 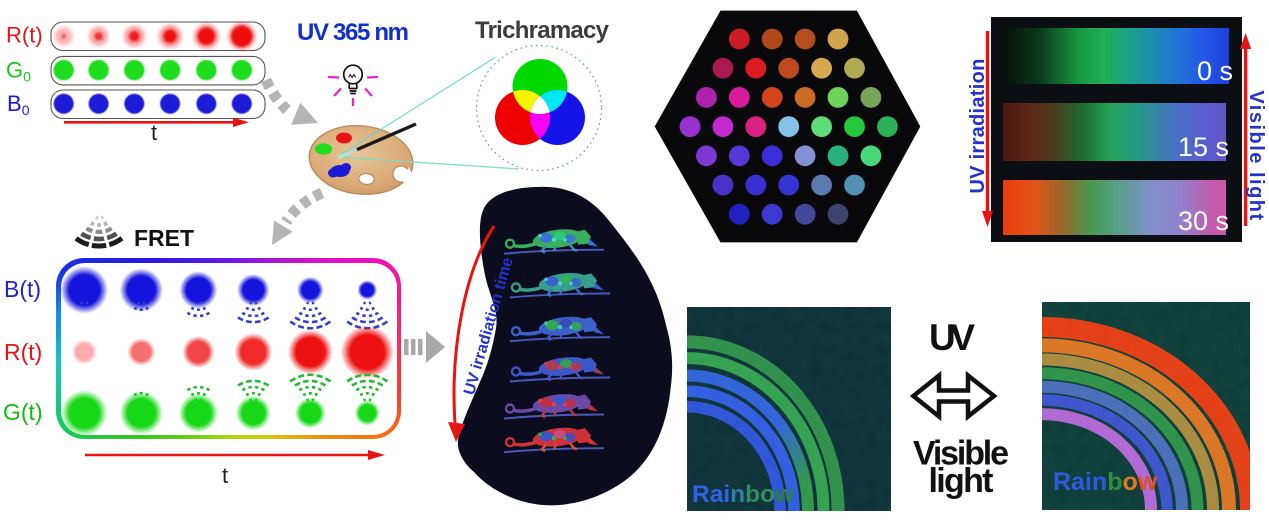 I want to click on svg-text: B(t), so click(x=22, y=289).